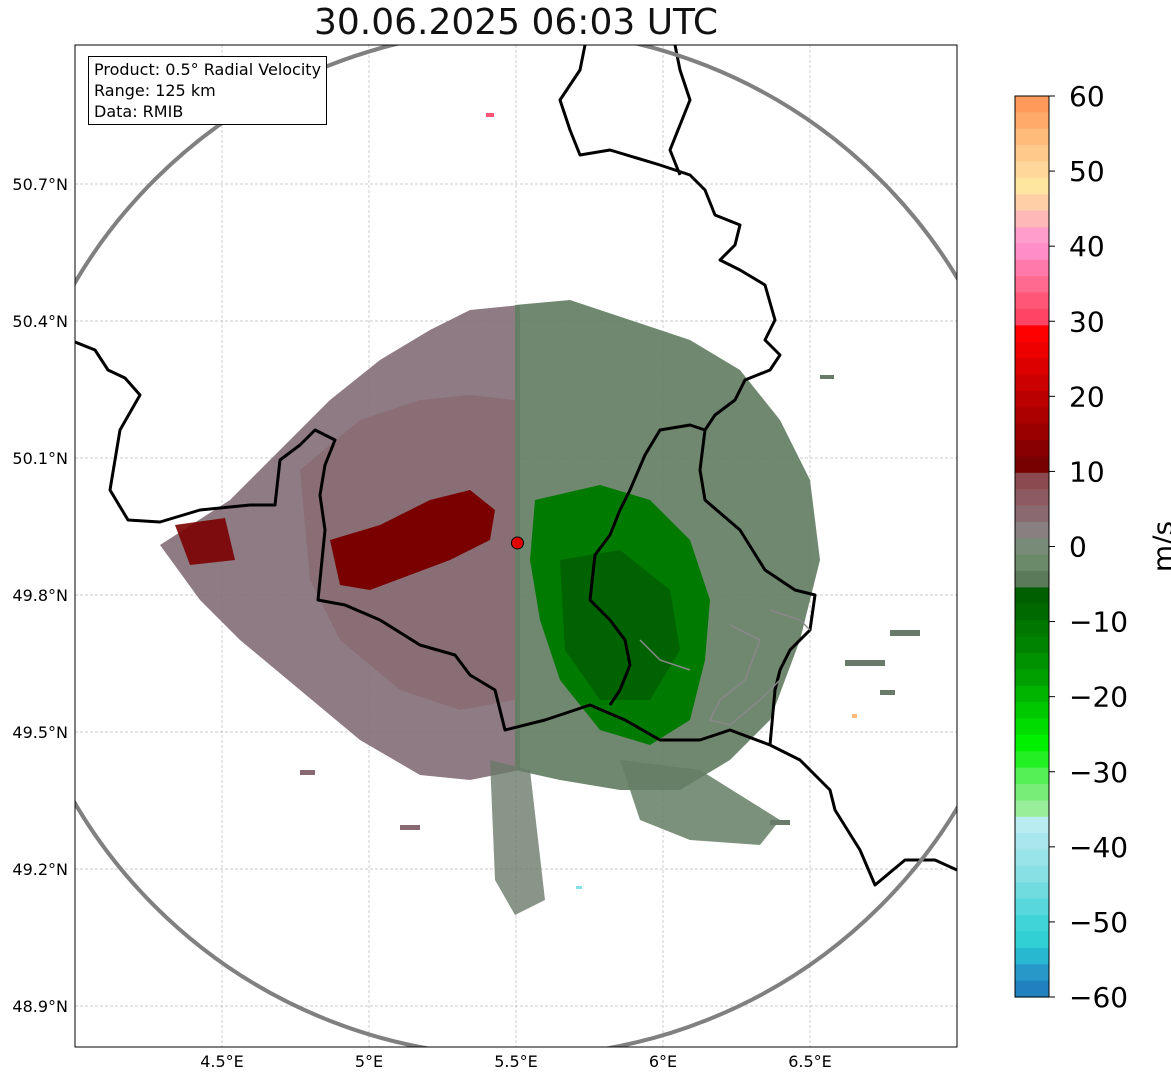  What do you see at coordinates (1087, 246) in the screenshot?
I see `colorbar-tick-label: 40` at bounding box center [1087, 246].